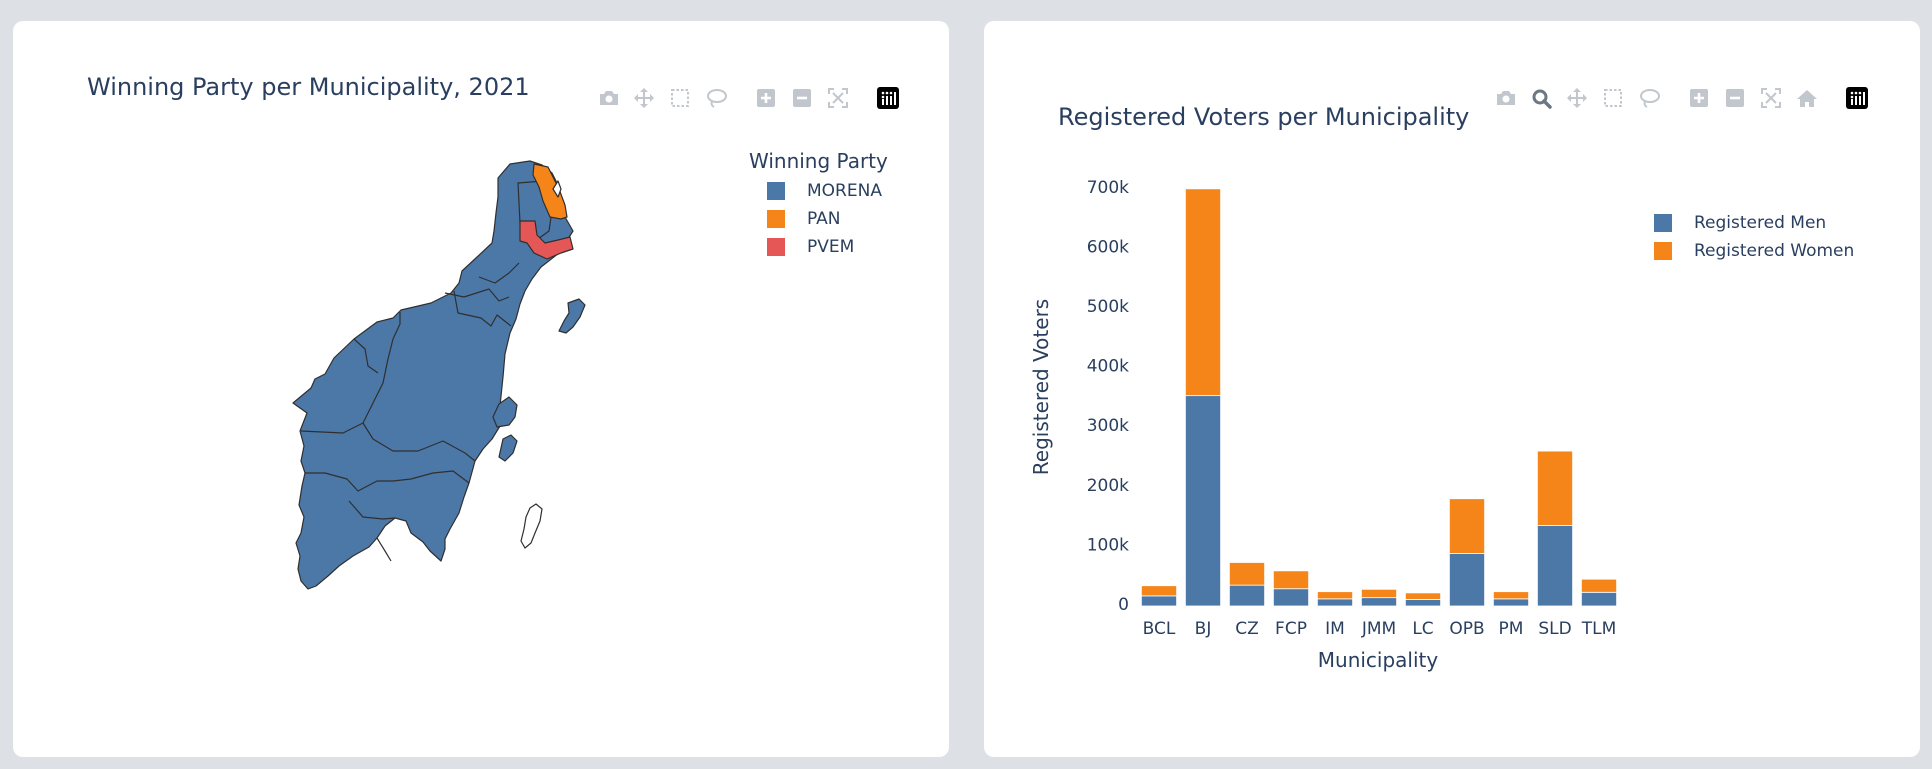 This screenshot has height=769, width=1932. I want to click on bar-registered-men-im, so click(1334, 602).